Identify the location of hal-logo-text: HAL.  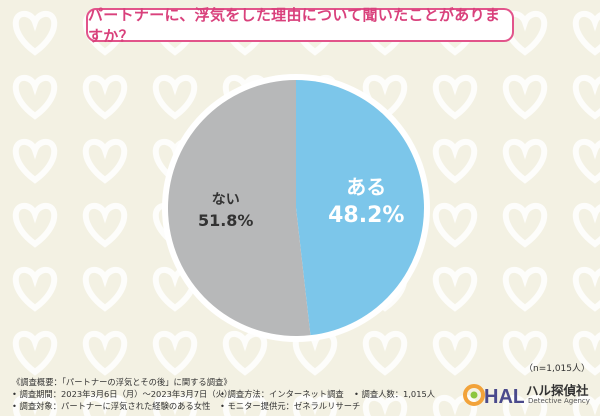
(504, 397).